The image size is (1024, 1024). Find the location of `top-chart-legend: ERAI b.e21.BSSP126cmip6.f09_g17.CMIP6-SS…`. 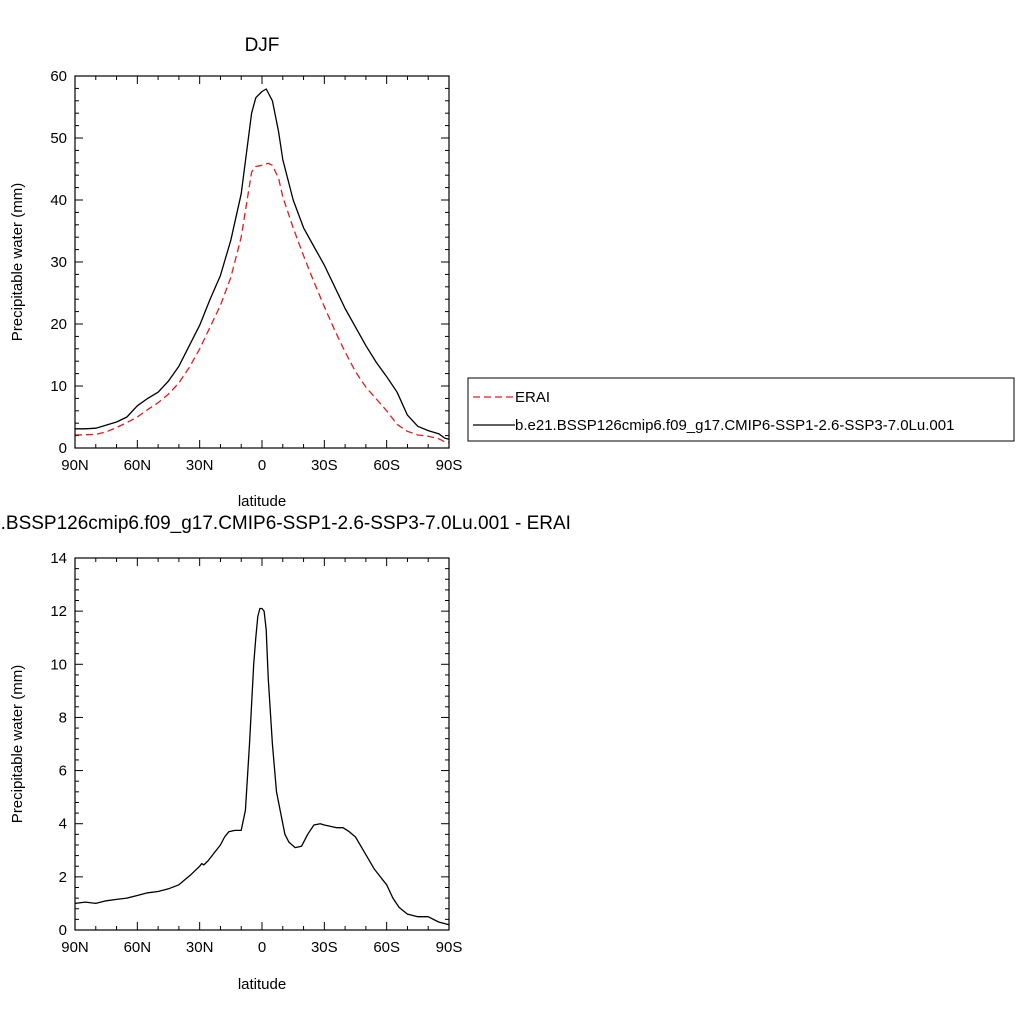

top-chart-legend: ERAI b.e21.BSSP126cmip6.f09_g17.CMIP6-SS… is located at coordinates (741, 409).